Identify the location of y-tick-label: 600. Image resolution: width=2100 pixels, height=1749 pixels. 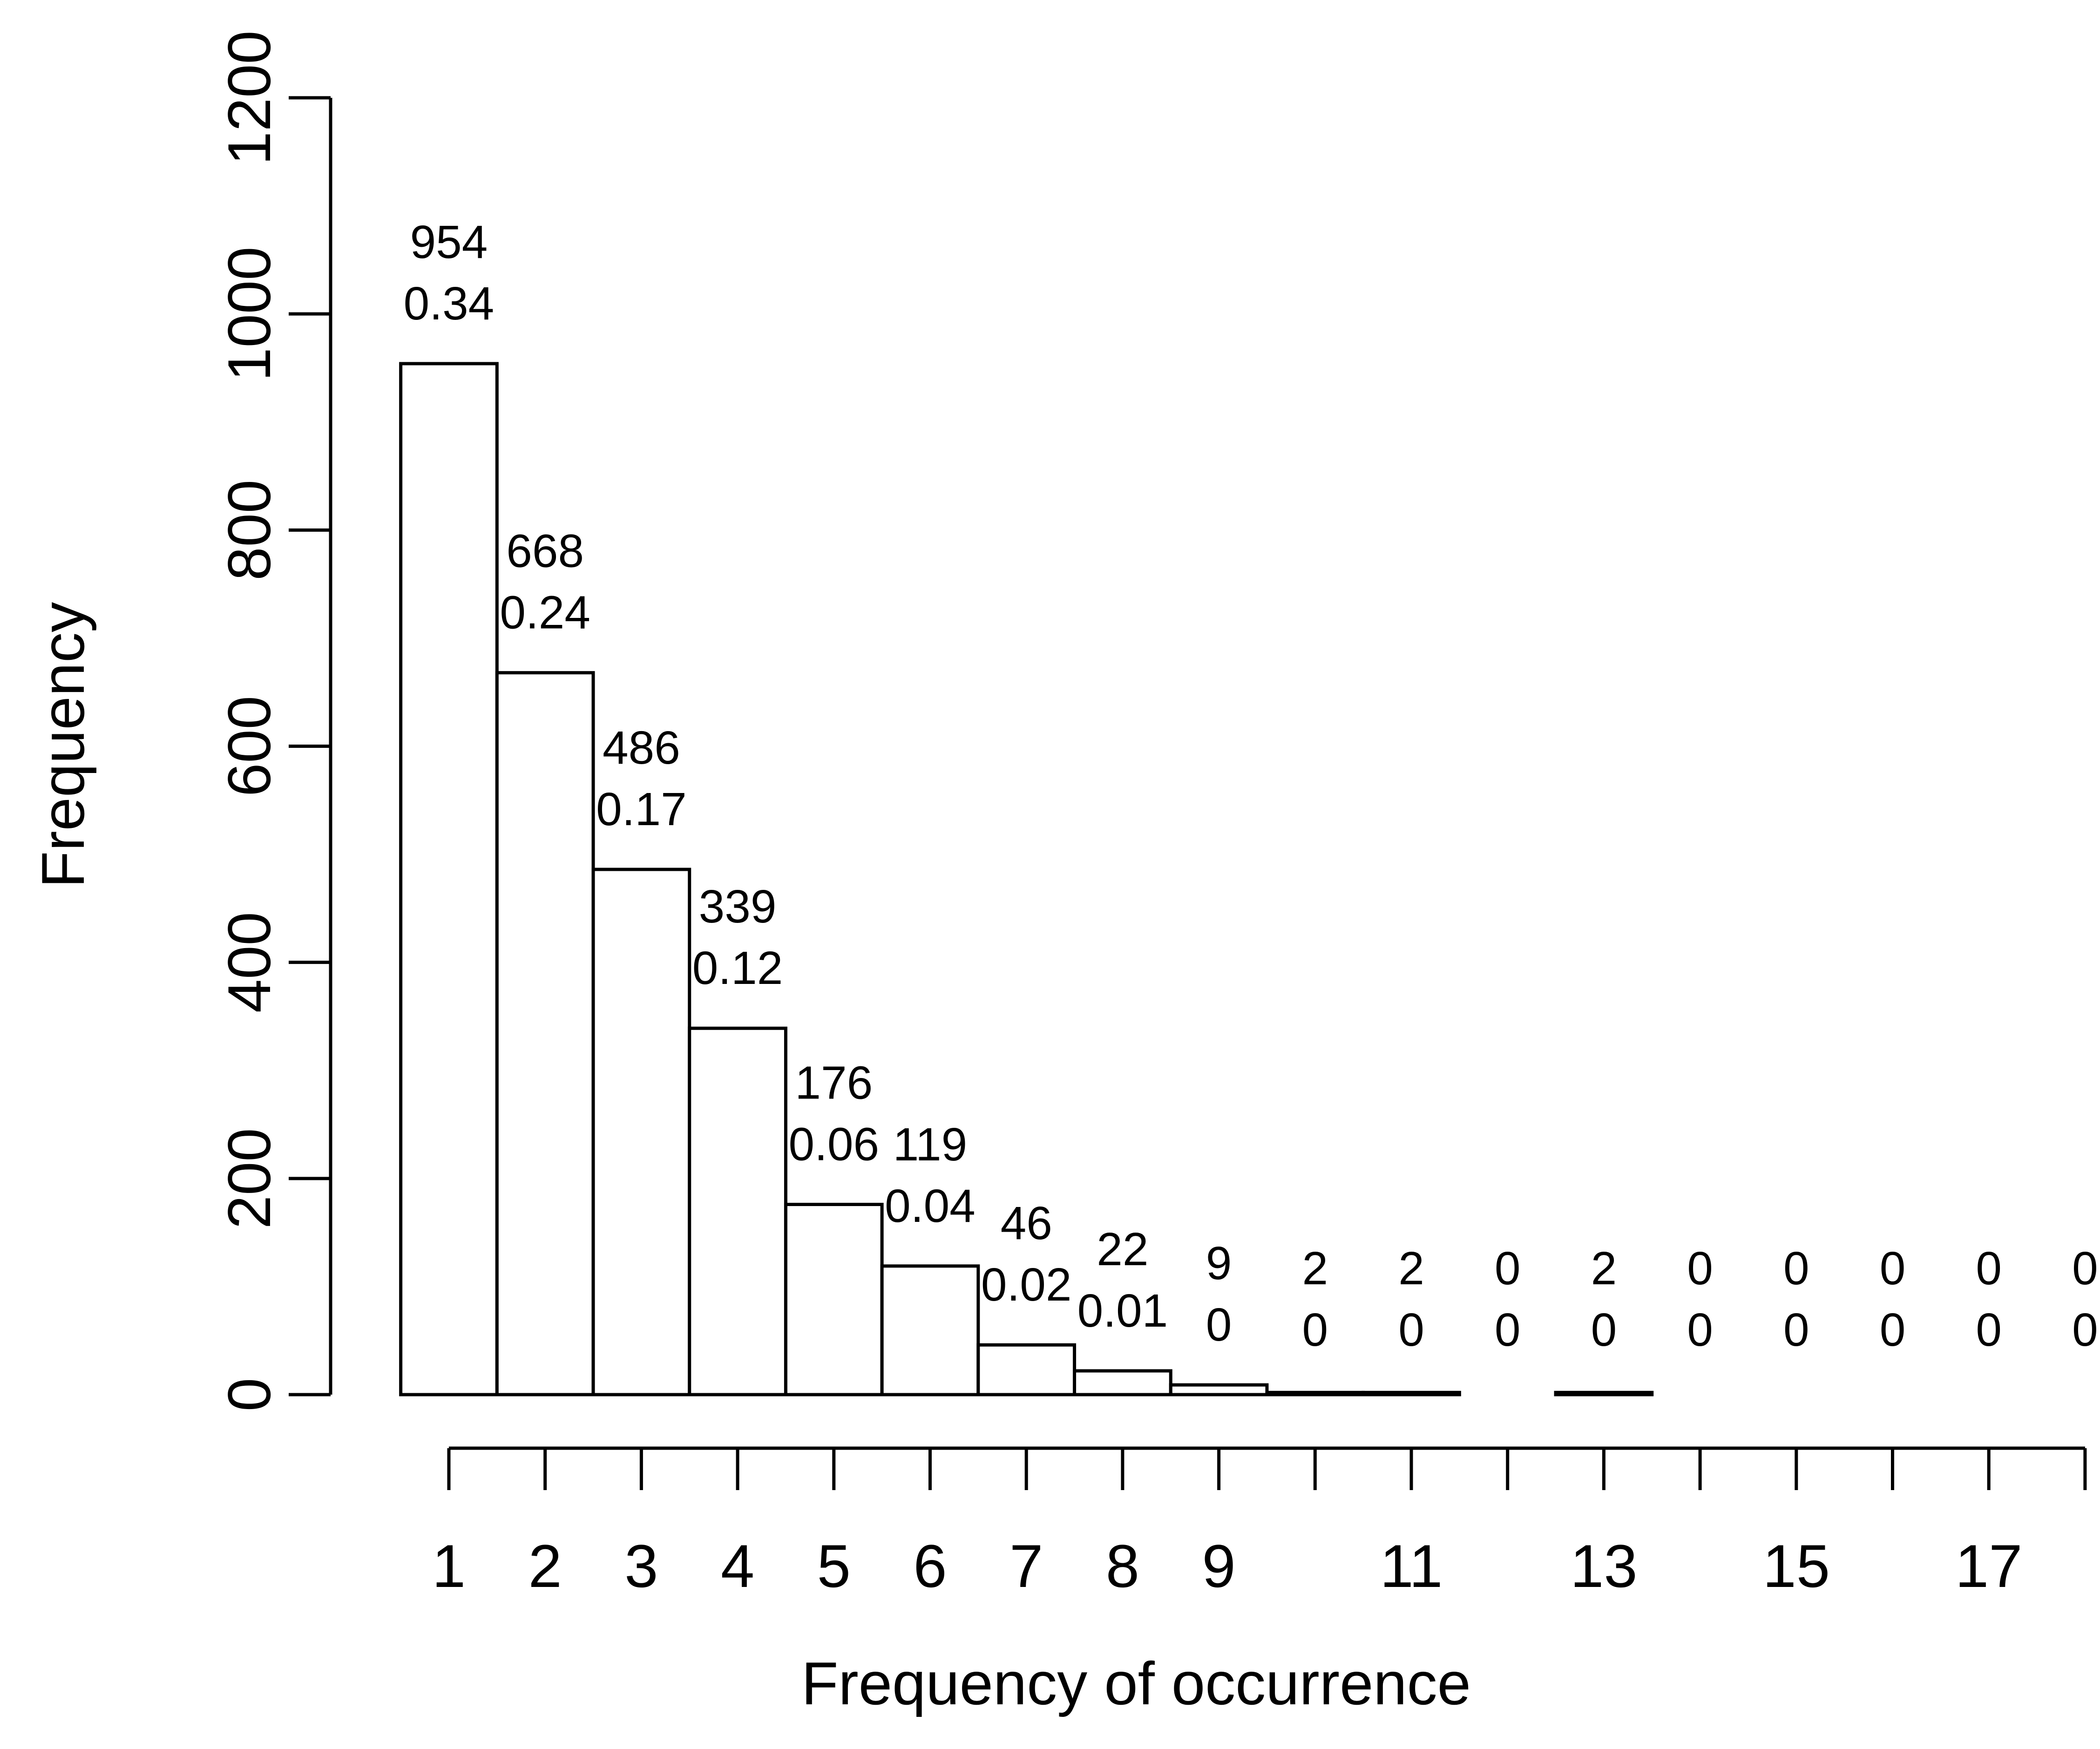
(249, 747).